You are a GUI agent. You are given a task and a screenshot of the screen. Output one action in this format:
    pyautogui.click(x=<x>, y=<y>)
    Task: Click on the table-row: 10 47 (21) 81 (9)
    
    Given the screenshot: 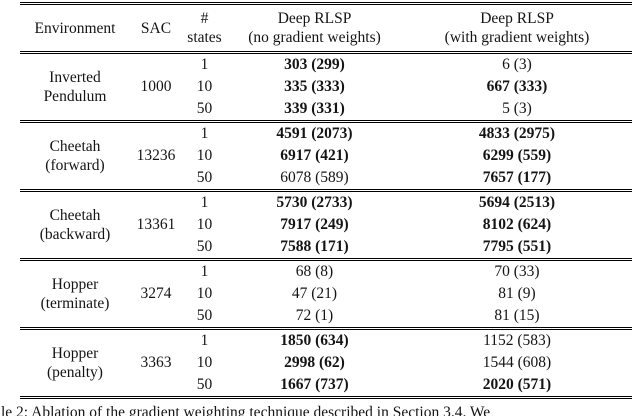 What is the action you would take?
    pyautogui.click(x=326, y=294)
    